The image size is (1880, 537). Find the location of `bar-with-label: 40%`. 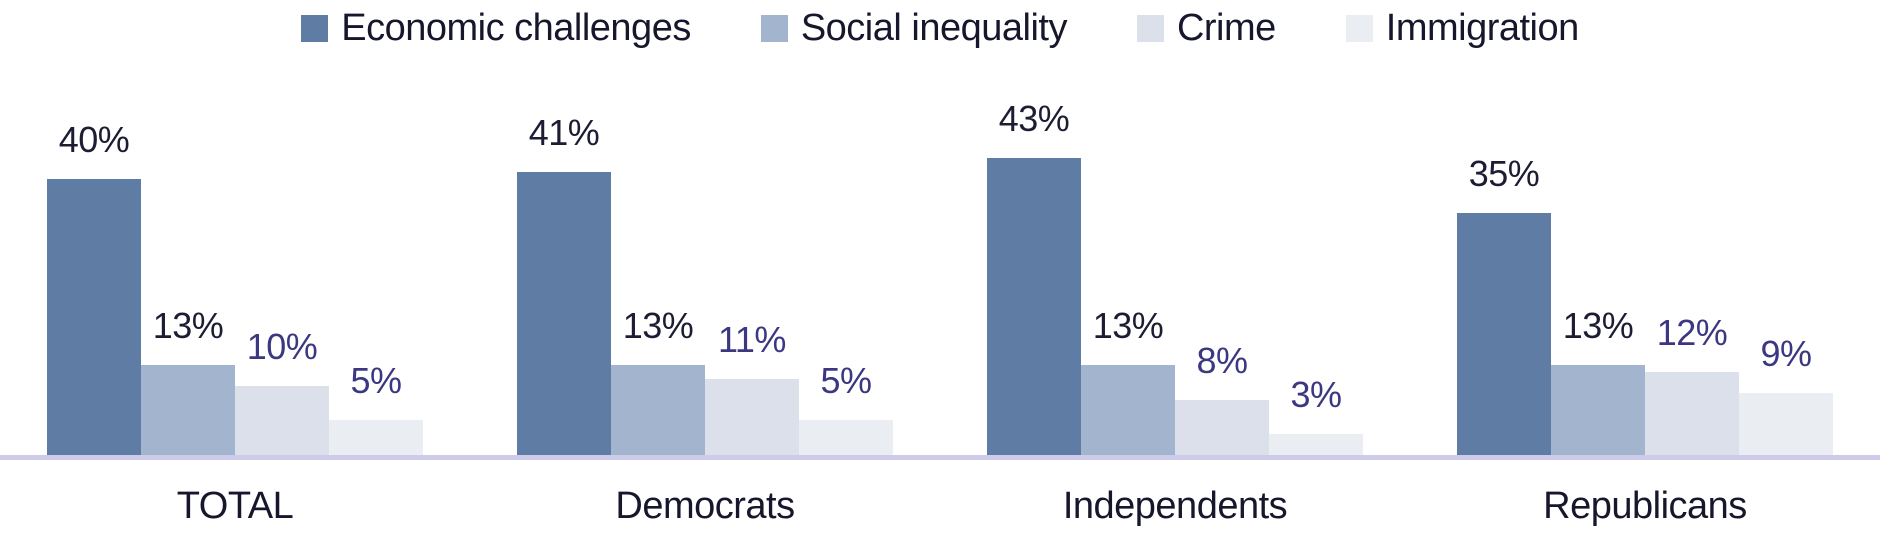

bar-with-label: 40% is located at coordinates (94, 288).